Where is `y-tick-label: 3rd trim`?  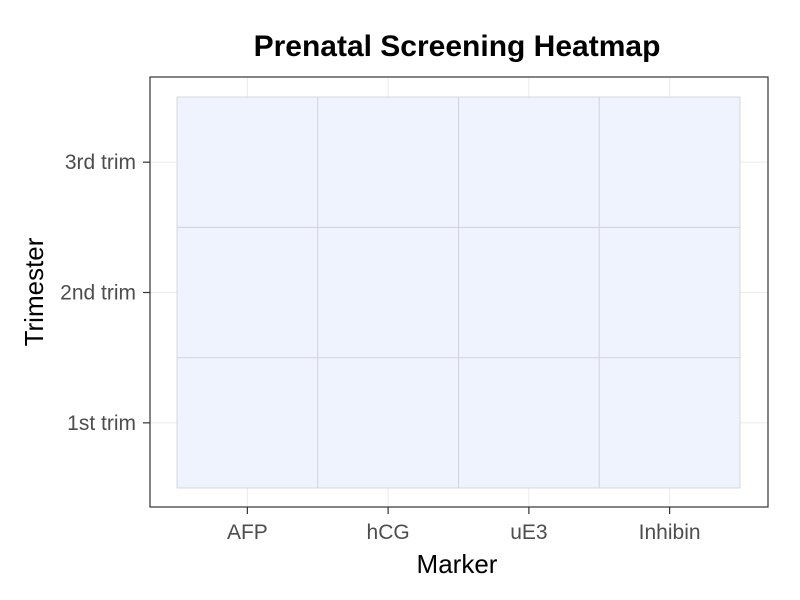
y-tick-label: 3rd trim is located at coordinates (100, 162).